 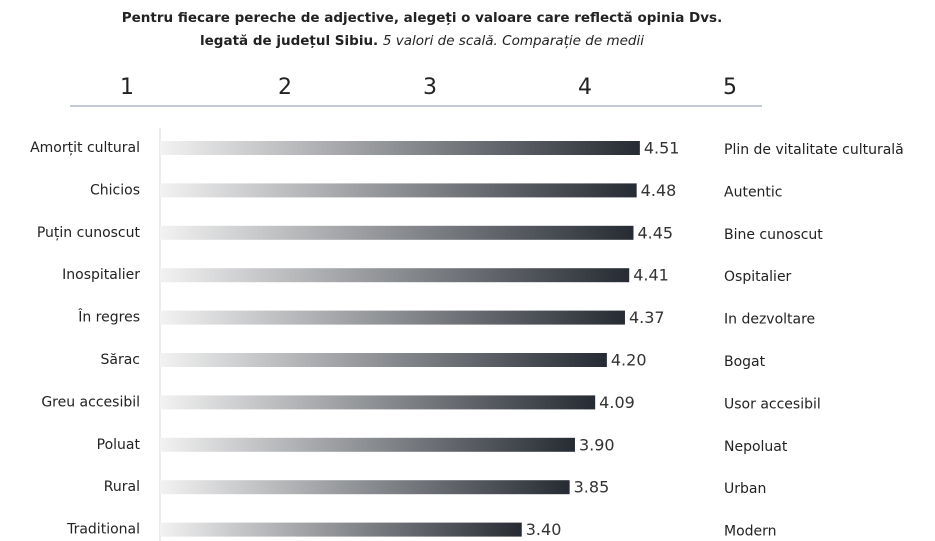 I want to click on left-label: Greu accesibil, so click(x=90, y=402).